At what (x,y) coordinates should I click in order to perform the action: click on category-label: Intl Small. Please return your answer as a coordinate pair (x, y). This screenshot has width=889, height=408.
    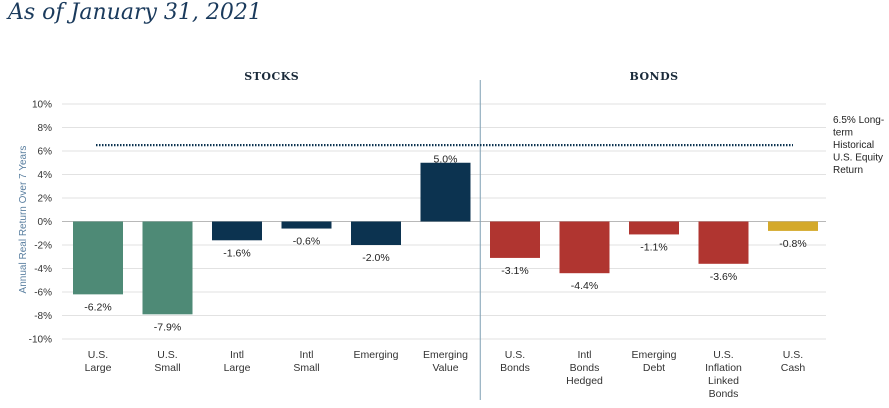
    Looking at the image, I should click on (306, 361).